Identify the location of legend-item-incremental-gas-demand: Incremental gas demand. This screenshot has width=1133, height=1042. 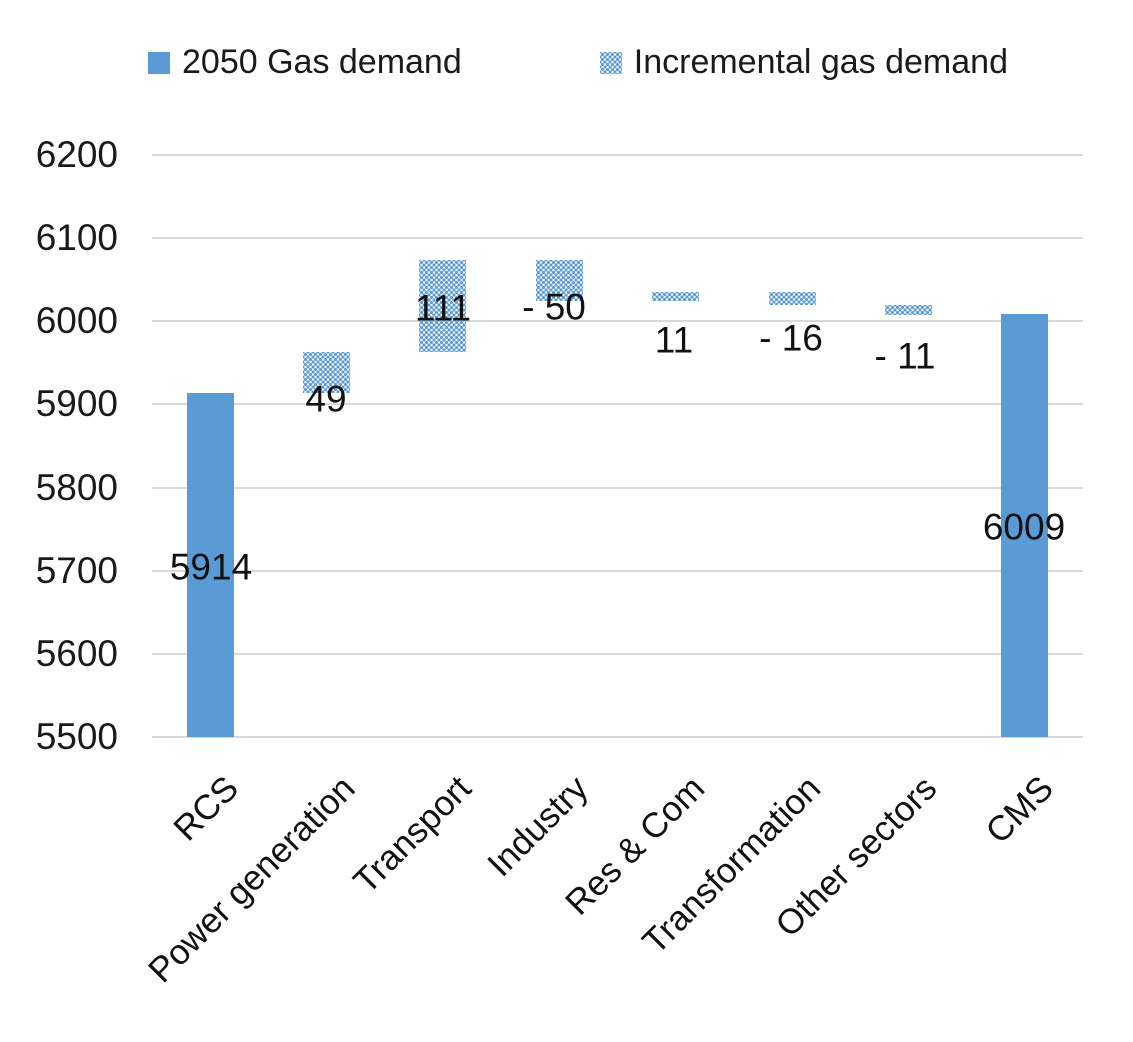
(803, 62).